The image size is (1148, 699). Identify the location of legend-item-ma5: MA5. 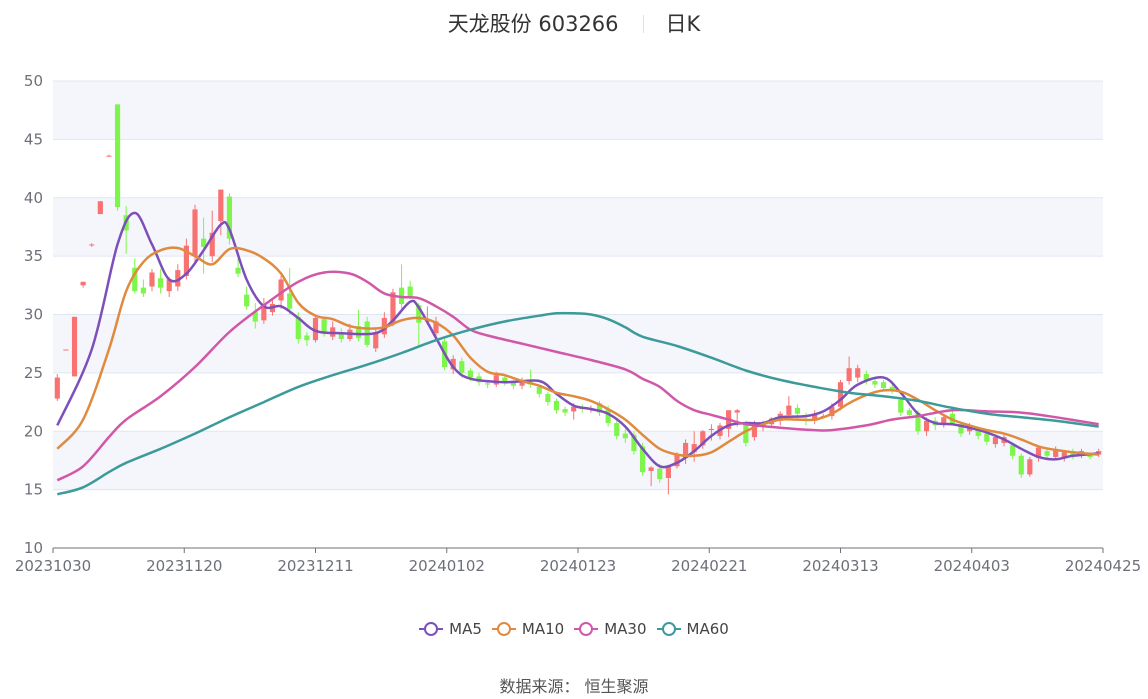
(450, 629).